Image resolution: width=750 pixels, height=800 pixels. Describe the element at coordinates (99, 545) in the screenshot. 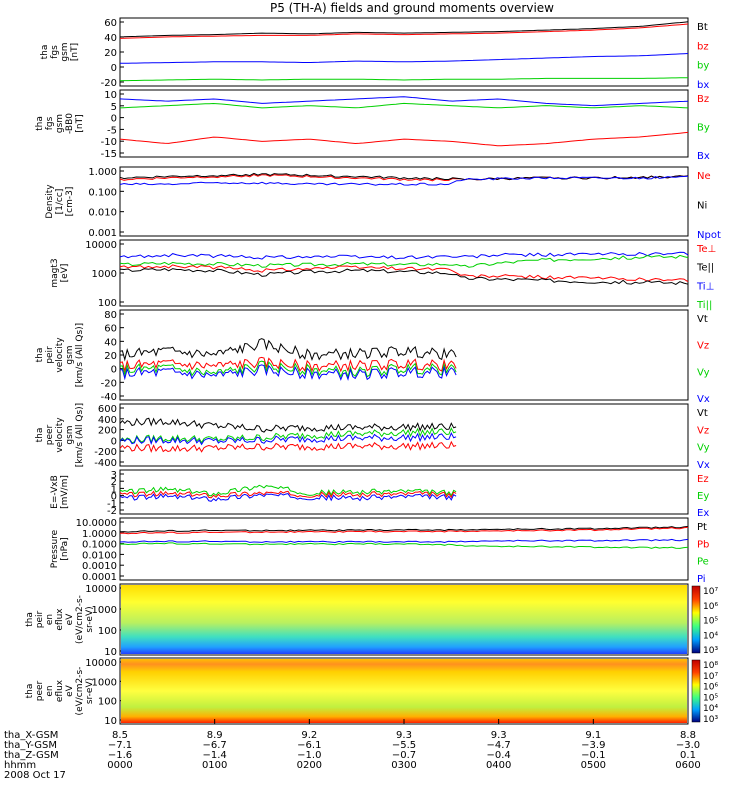

I see `y-tick-label: 0.1000` at that location.